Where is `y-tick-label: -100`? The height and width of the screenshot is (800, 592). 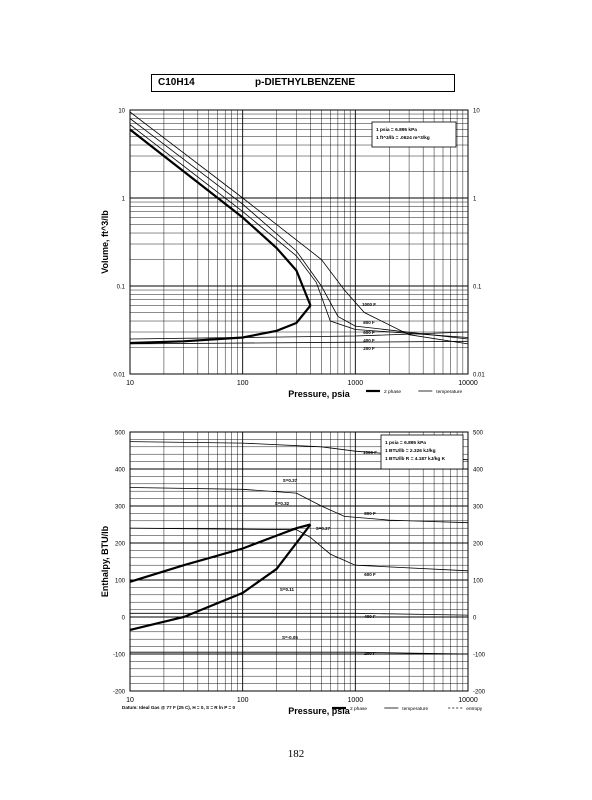 y-tick-label: -100 is located at coordinates (119, 656).